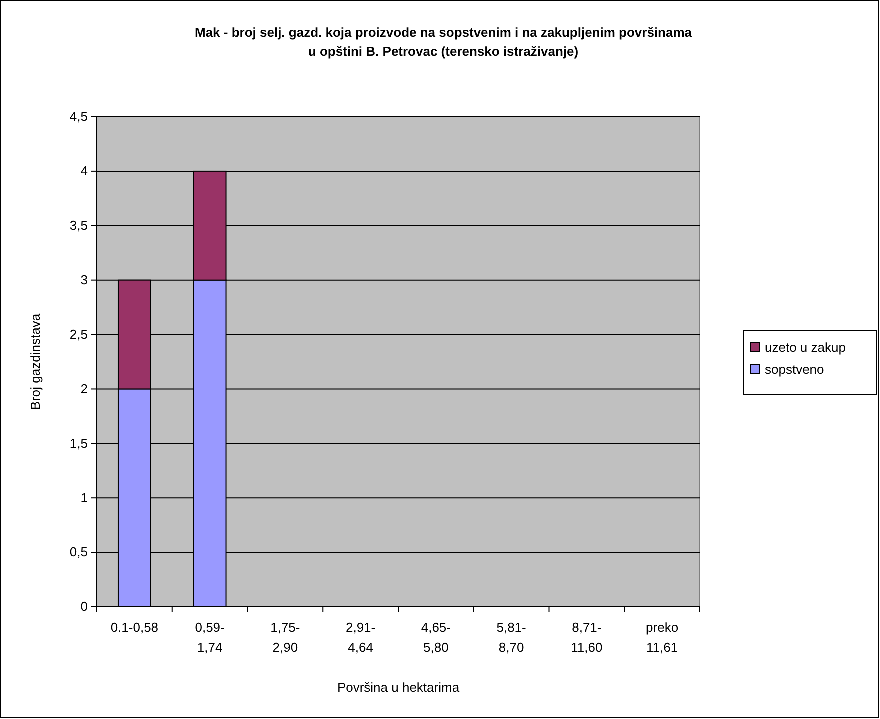 The image size is (880, 719). I want to click on x-tick-label: 0.1-0,58, so click(134, 627).